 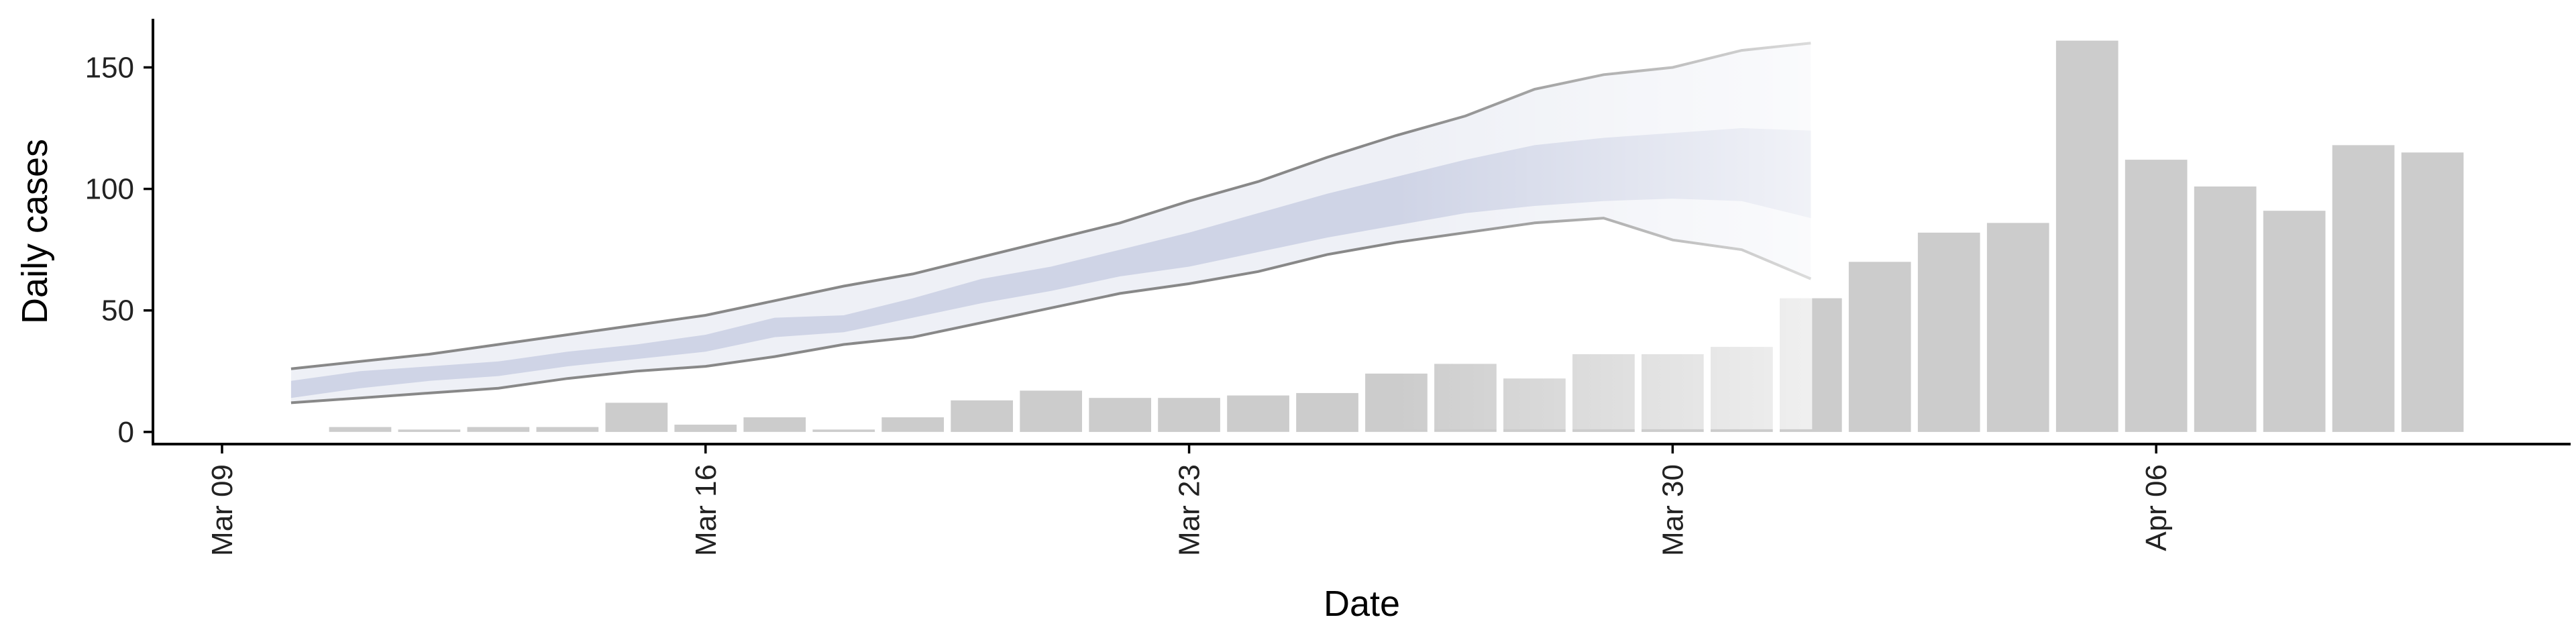 I want to click on x-ticks: Mar 09 Mar 16 Mar 23 Mar 30 Apr 06, so click(x=1189, y=500).